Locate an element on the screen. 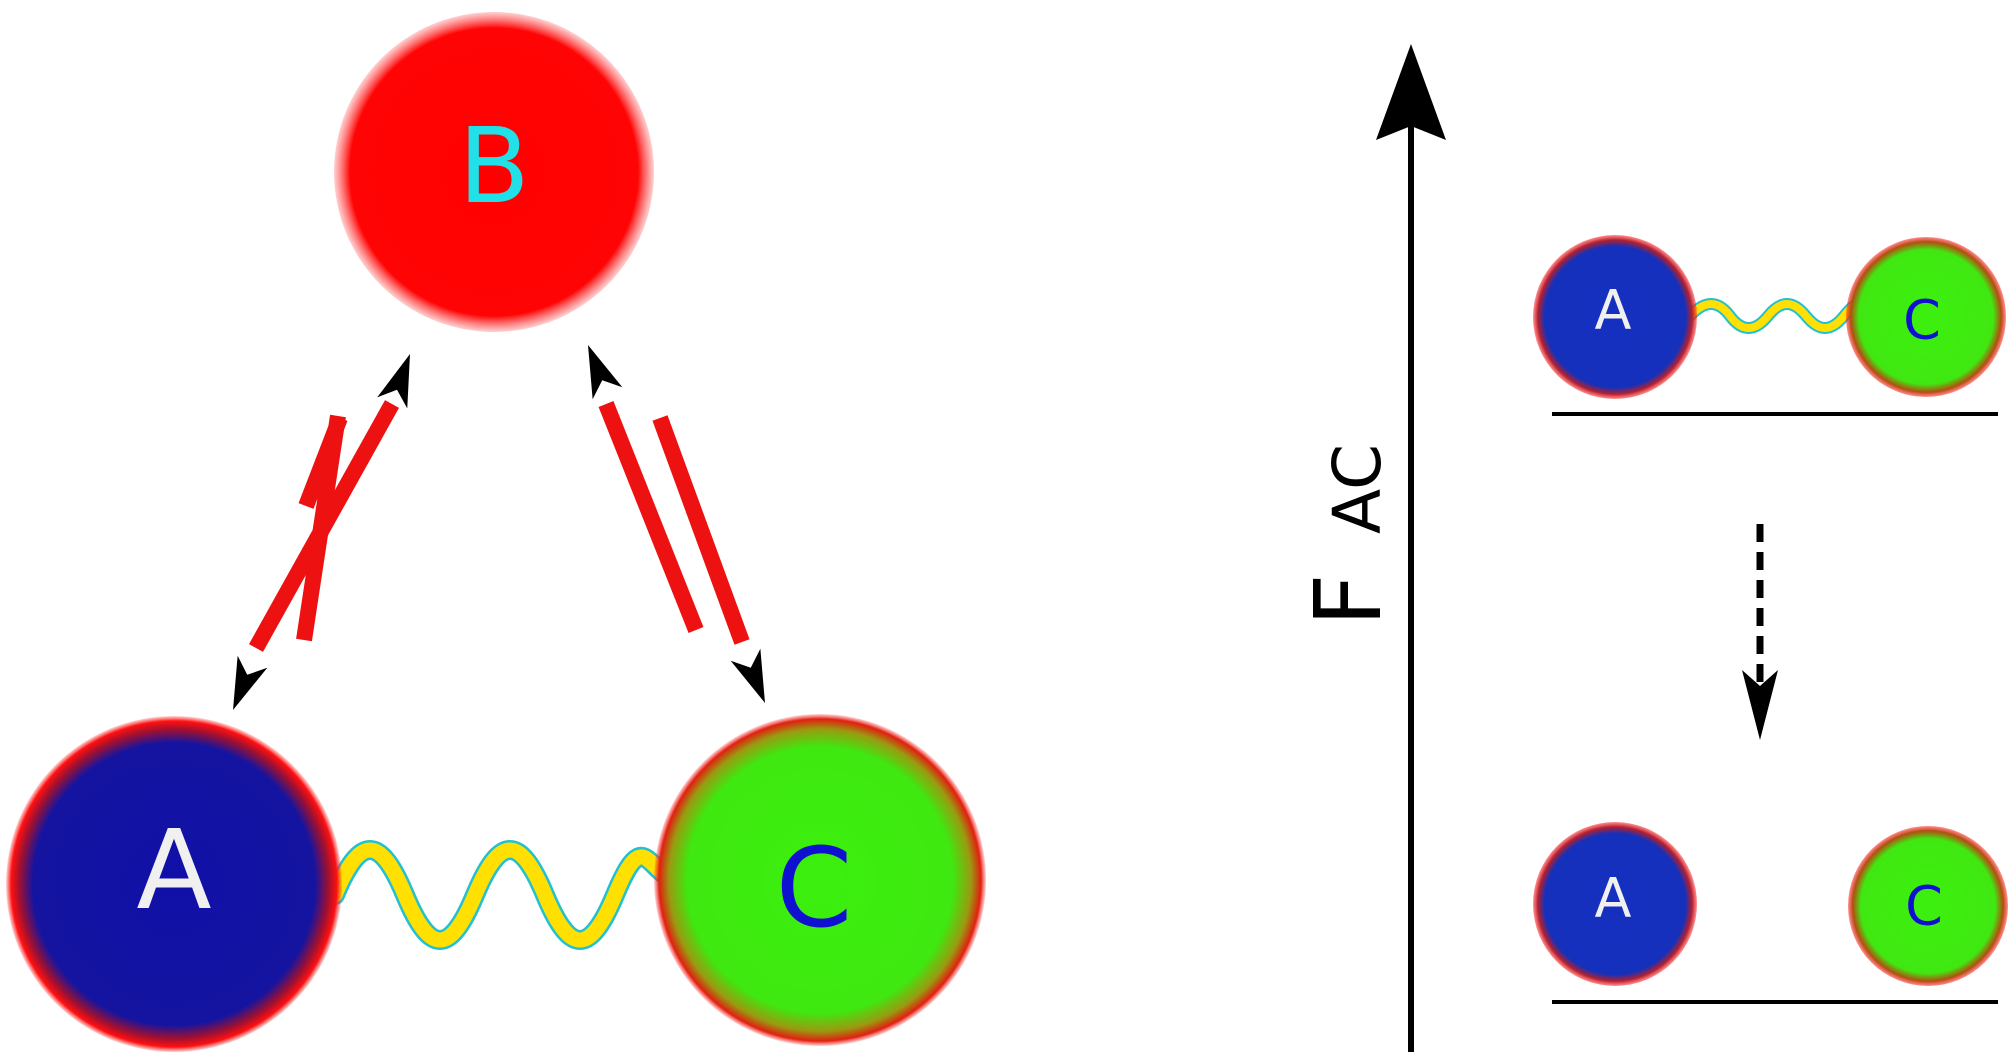 This screenshot has width=2016, height=1061. arrow-head-down-a is located at coordinates (250, 682).